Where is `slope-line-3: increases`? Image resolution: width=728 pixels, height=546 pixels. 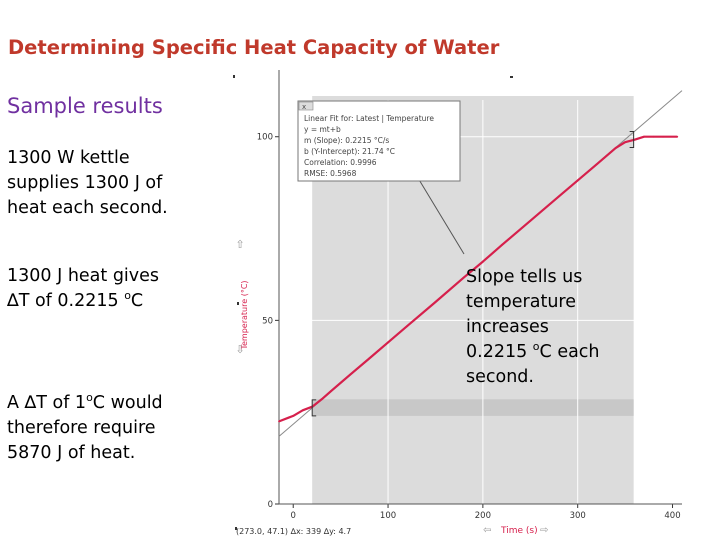
slope-line-3: increases is located at coordinates (507, 327).